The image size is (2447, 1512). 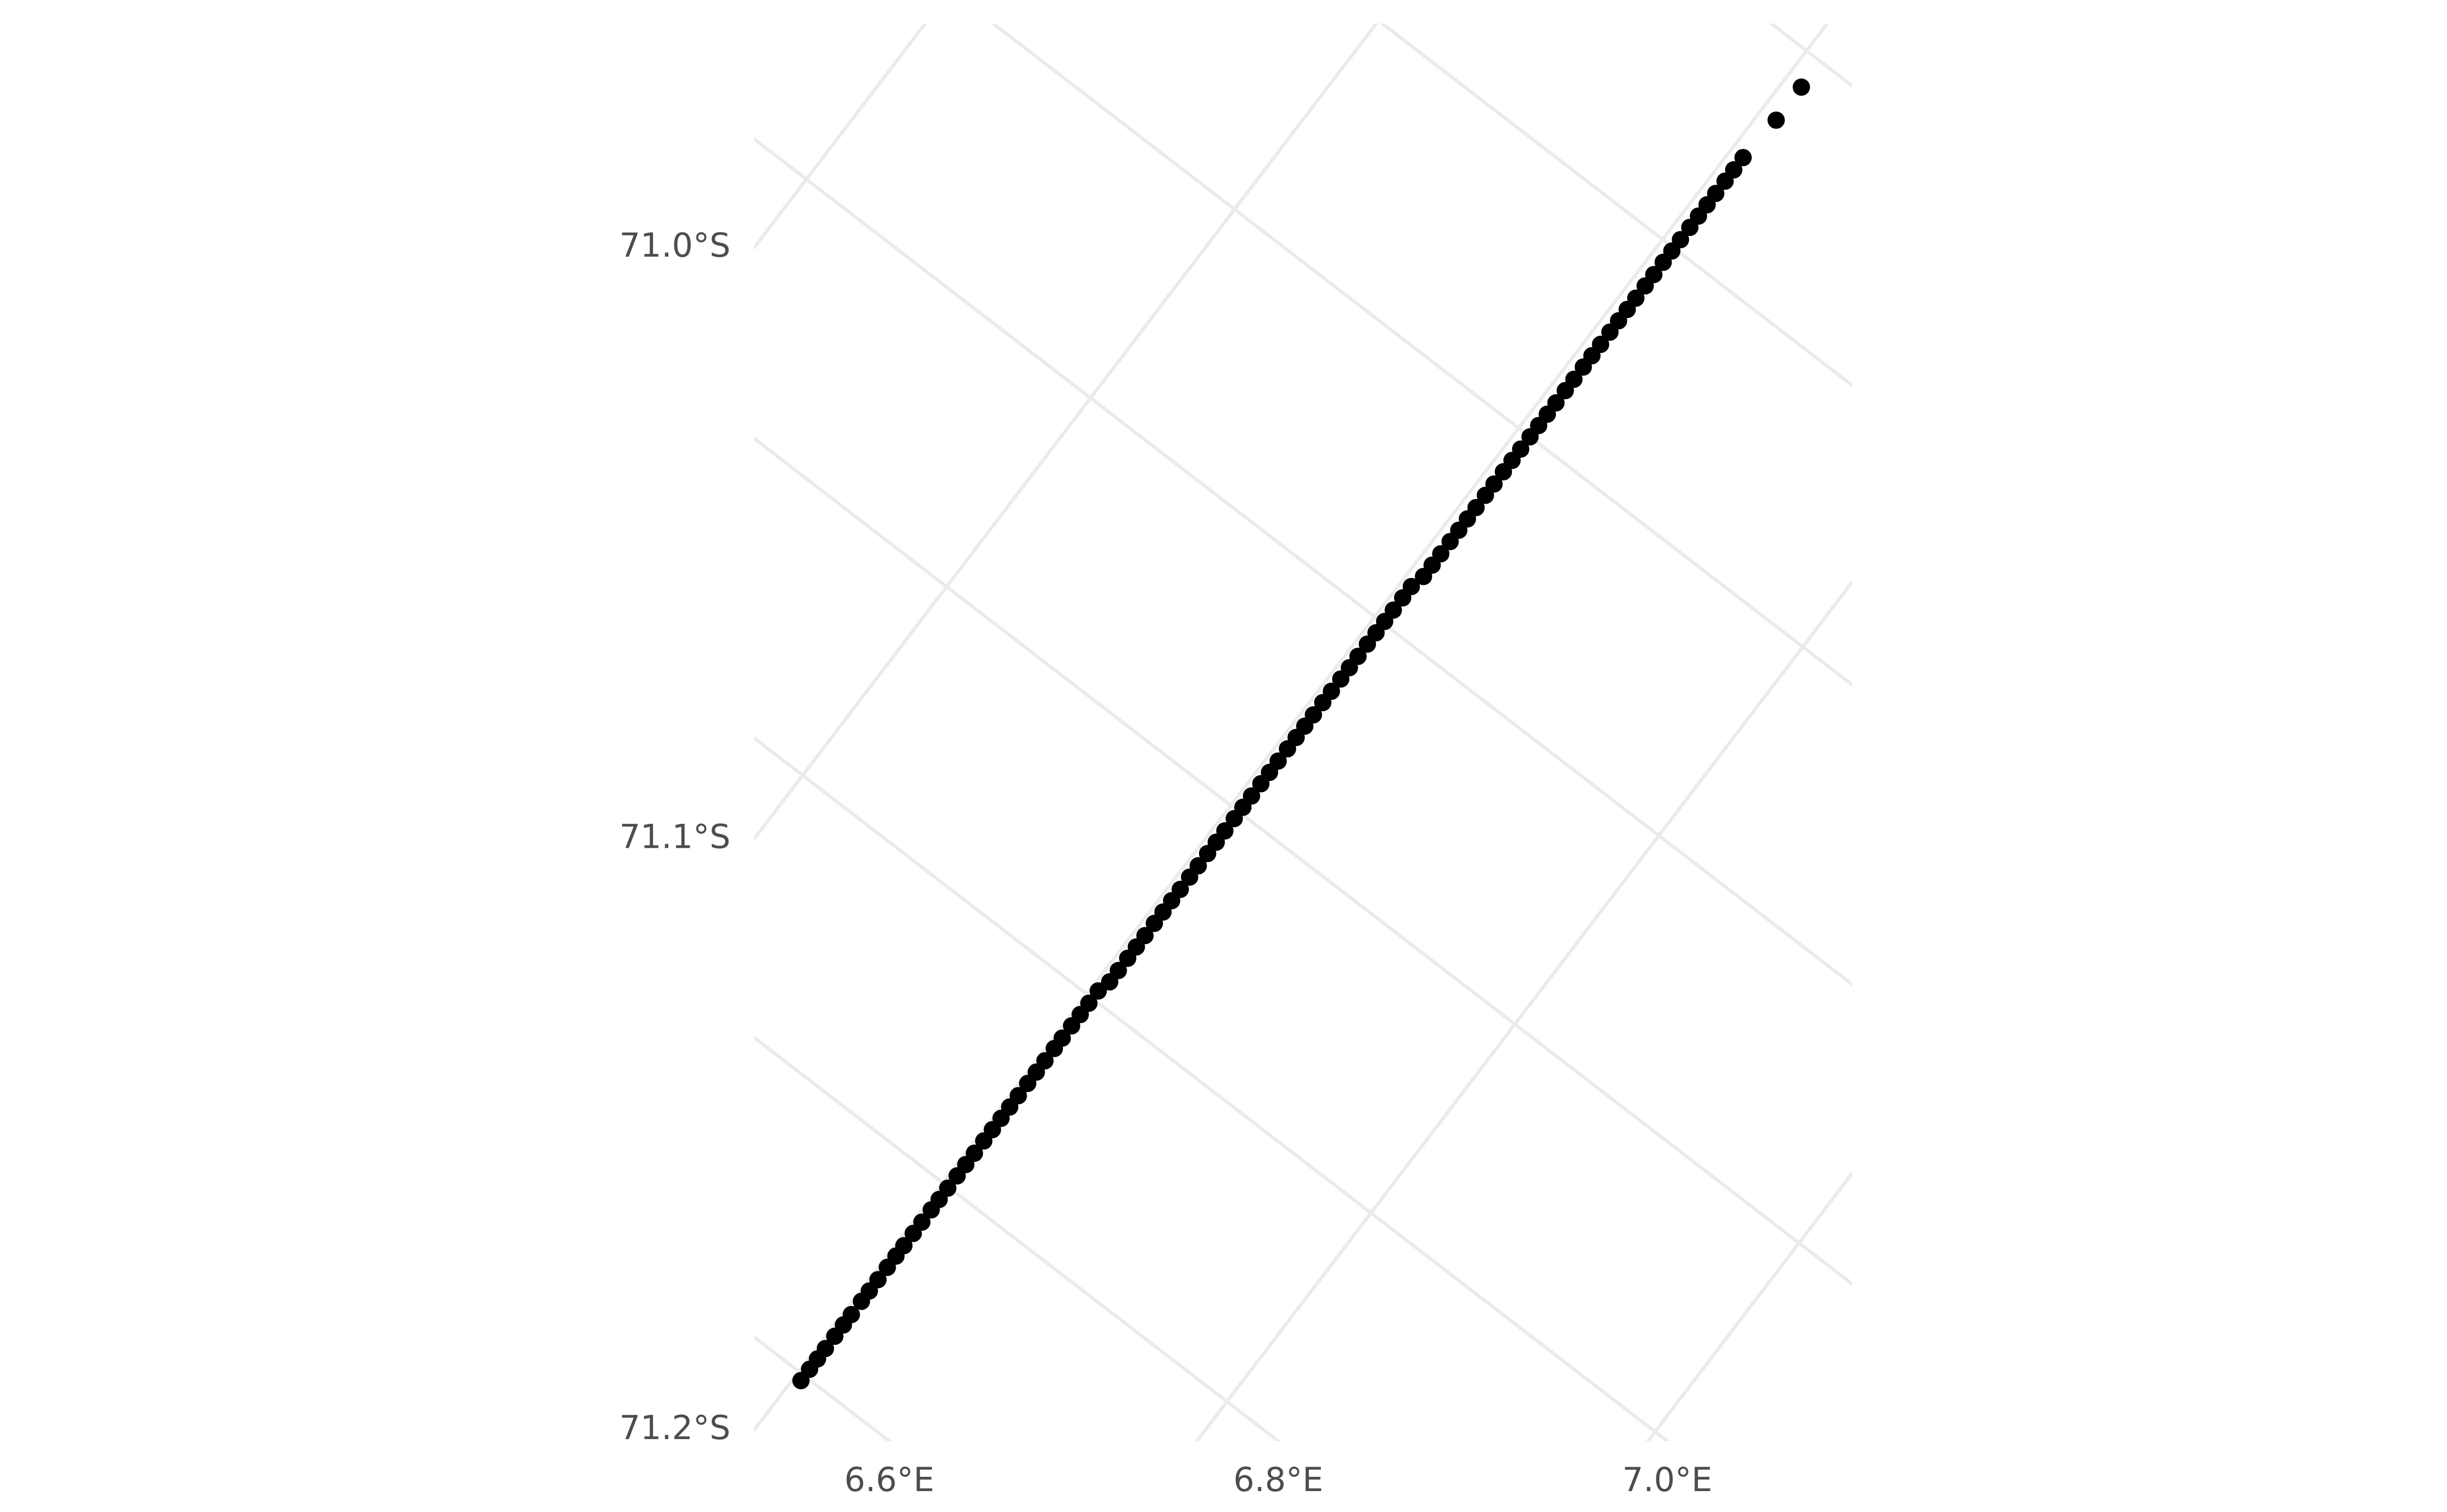 I want to click on y-tick-label: 71.0°S, so click(x=675, y=246).